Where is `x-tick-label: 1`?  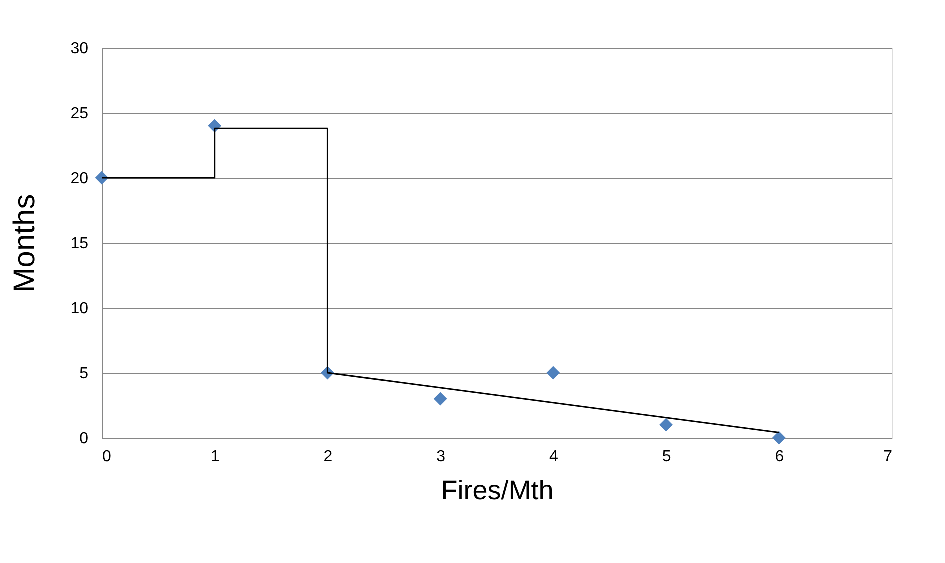
x-tick-label: 1 is located at coordinates (215, 457).